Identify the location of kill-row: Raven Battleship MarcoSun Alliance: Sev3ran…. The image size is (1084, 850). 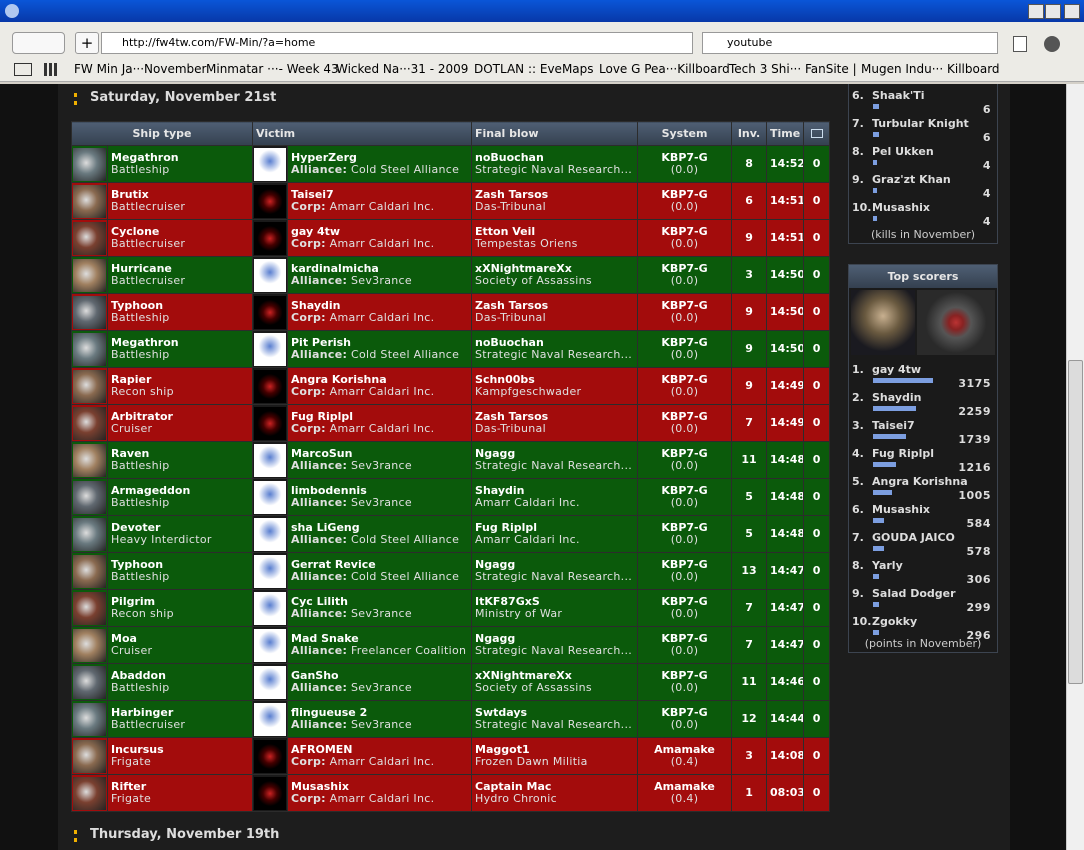
(451, 460).